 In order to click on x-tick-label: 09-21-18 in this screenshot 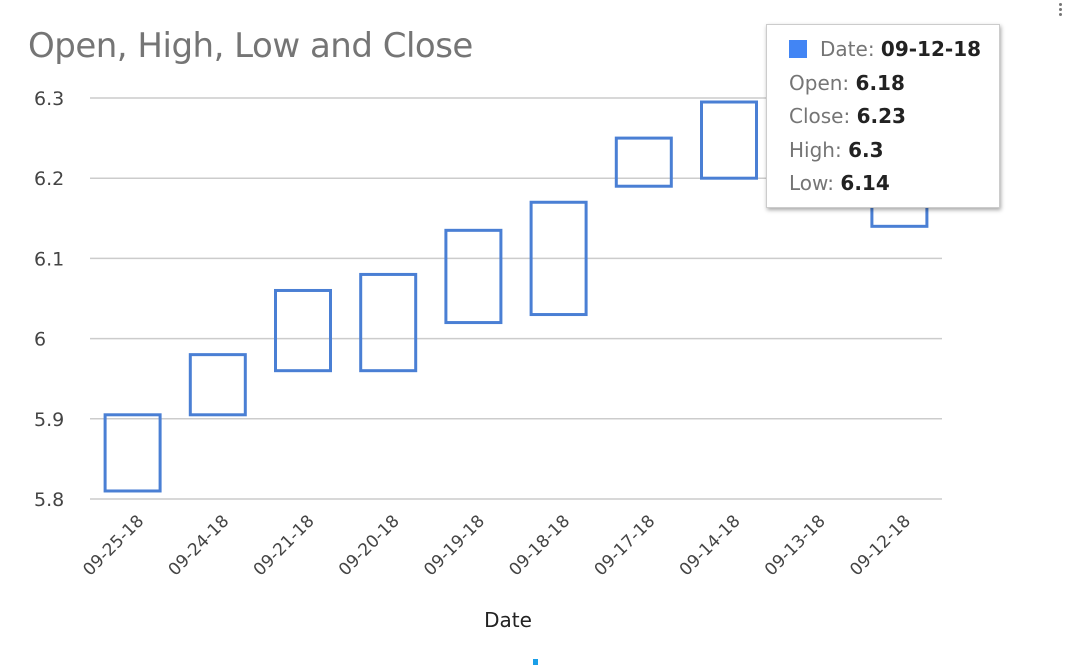, I will do `click(284, 545)`.